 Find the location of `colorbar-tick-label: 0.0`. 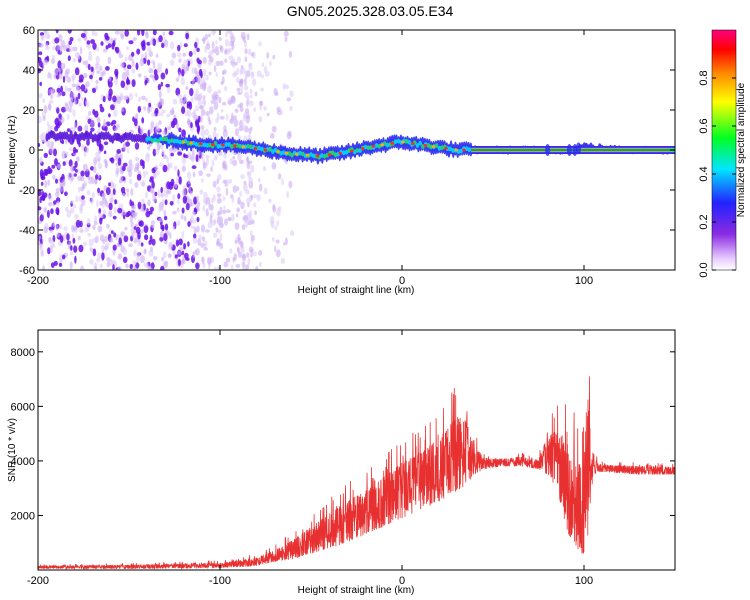

colorbar-tick-label: 0.0 is located at coordinates (704, 269).